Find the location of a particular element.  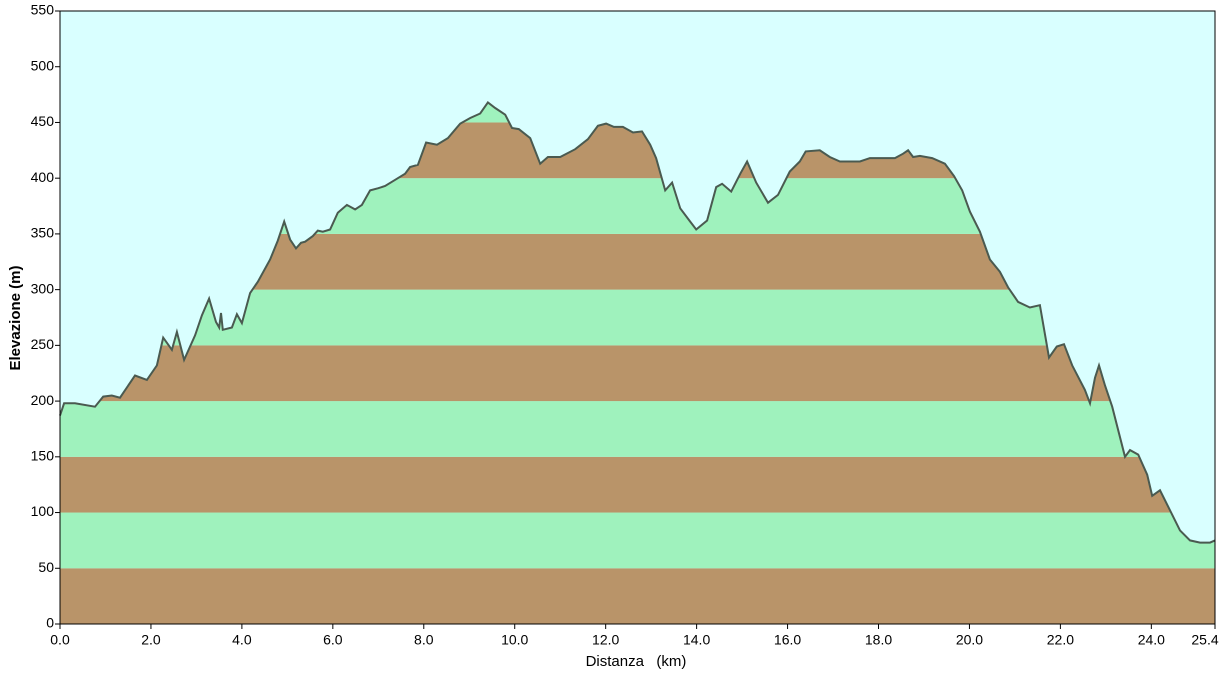

y-tick-label: 200 is located at coordinates (43, 400).